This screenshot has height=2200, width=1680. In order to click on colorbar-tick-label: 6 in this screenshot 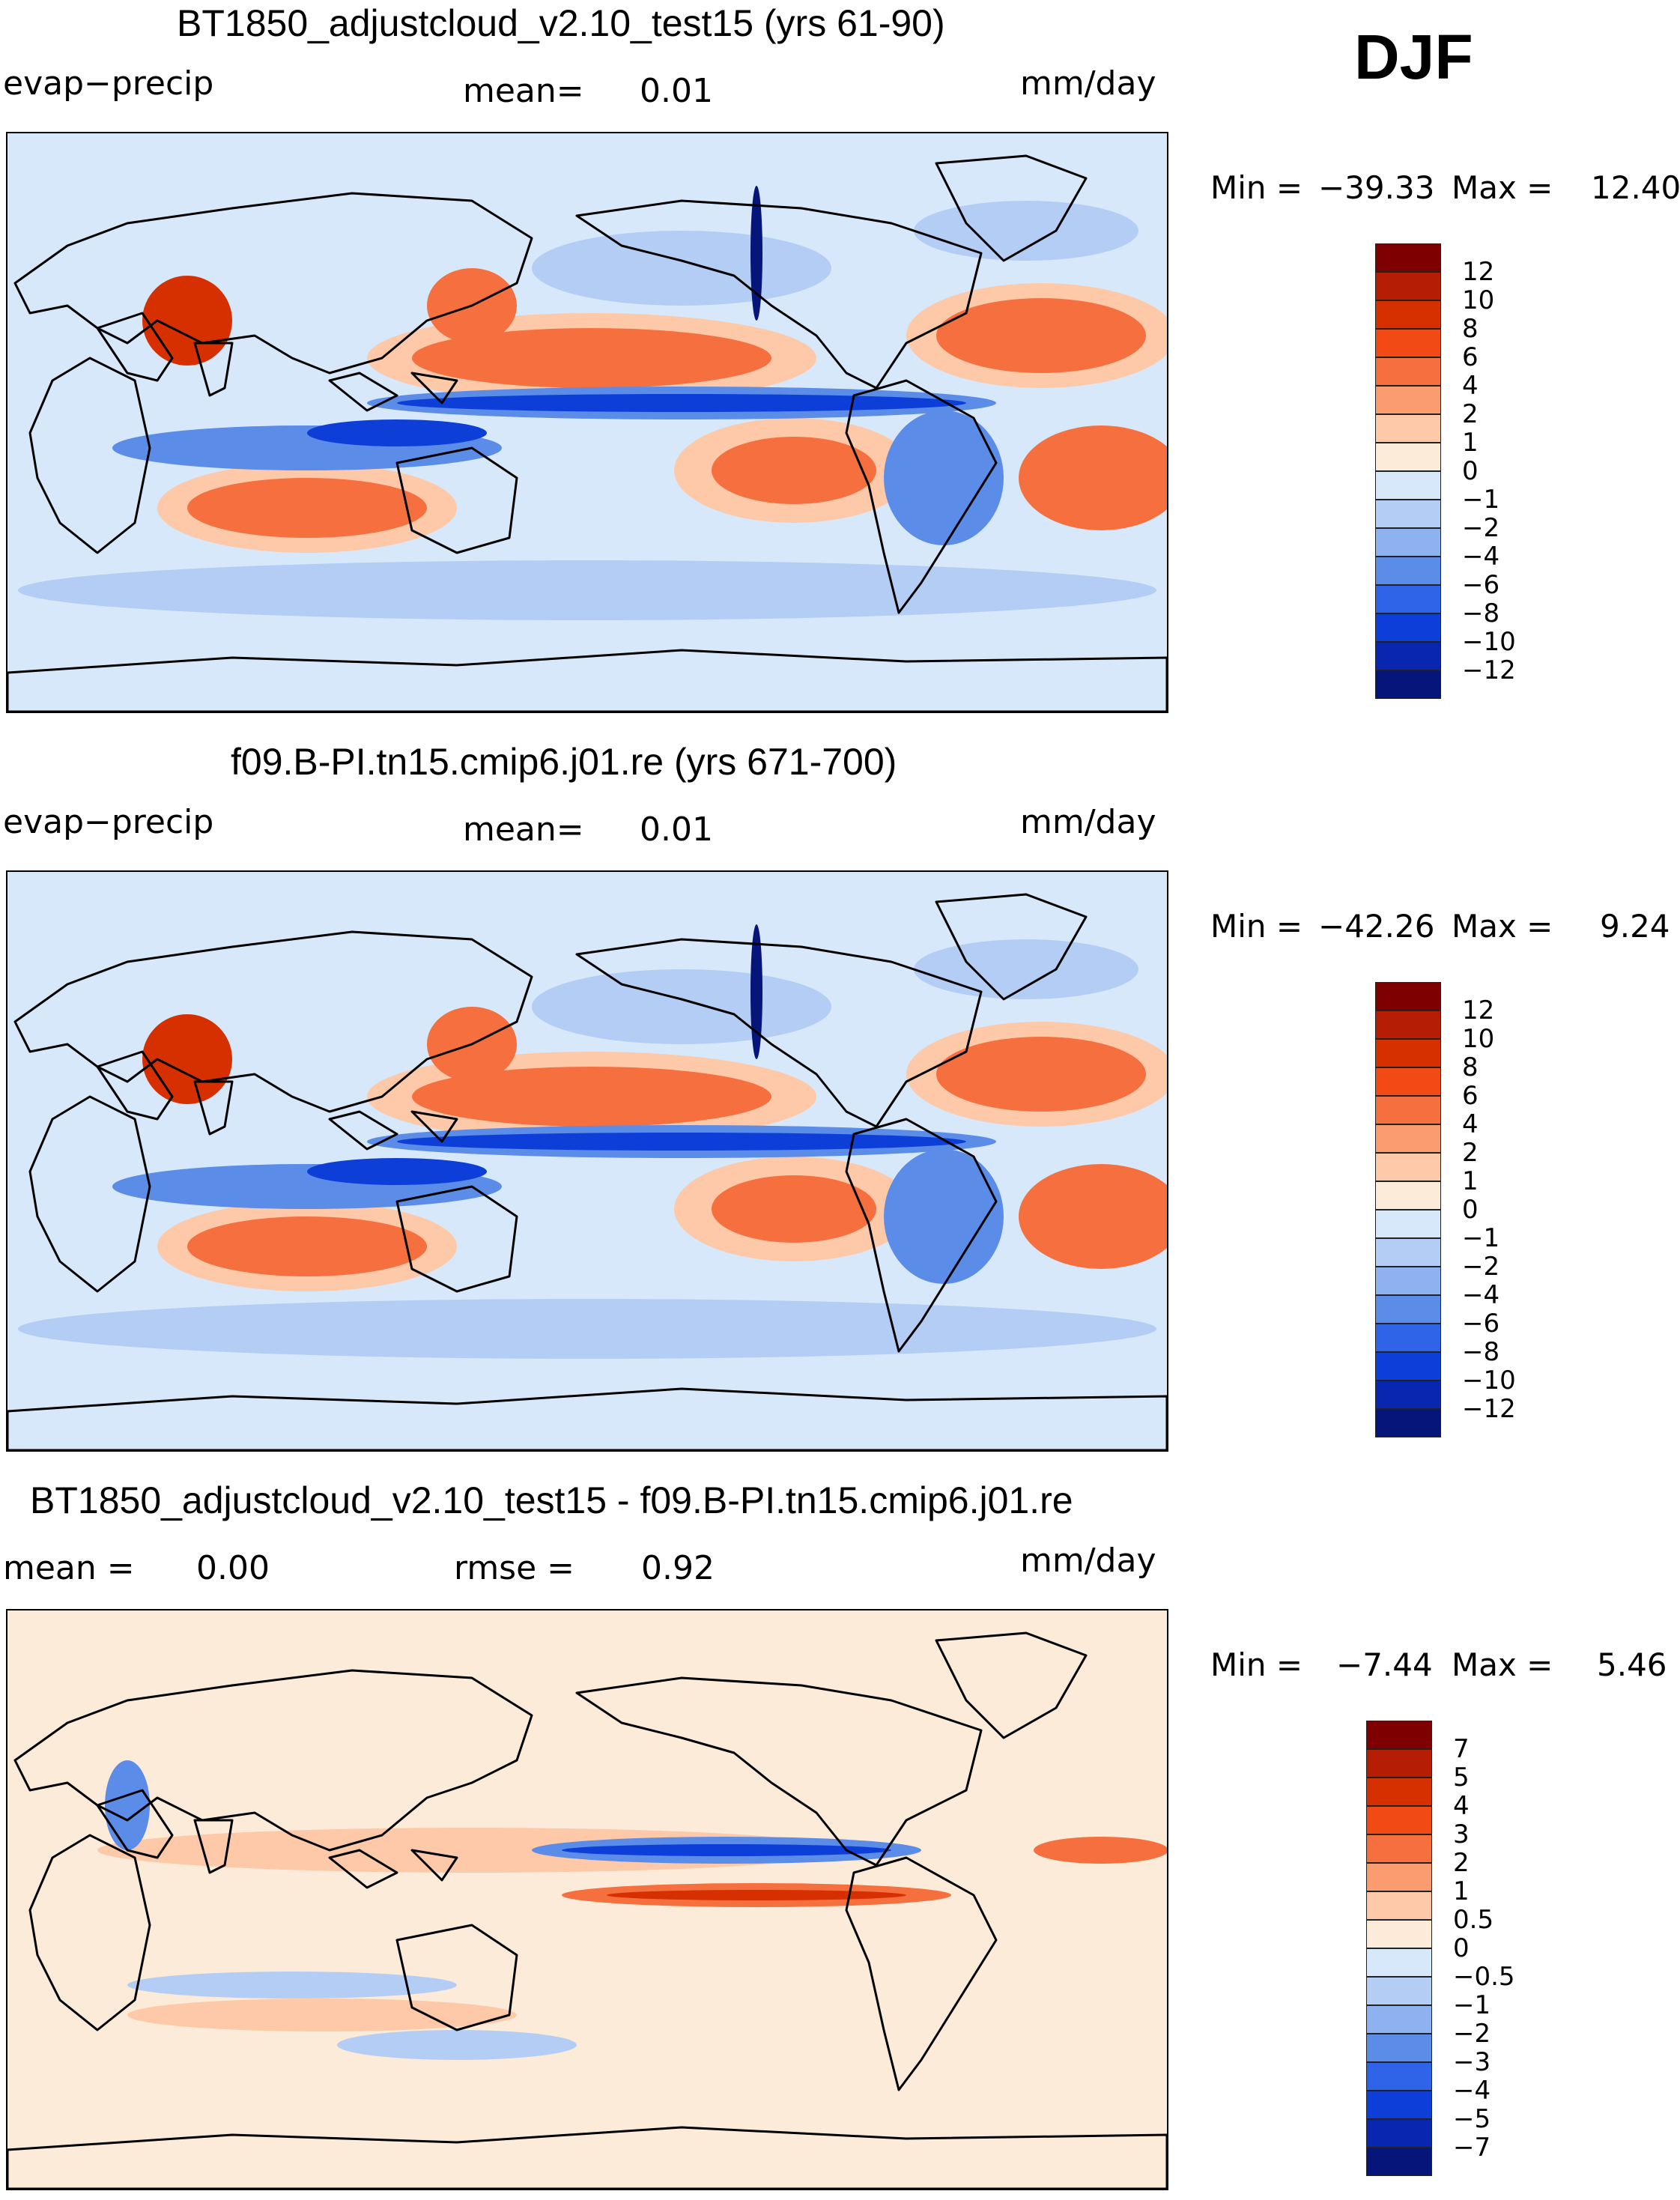, I will do `click(1470, 1096)`.